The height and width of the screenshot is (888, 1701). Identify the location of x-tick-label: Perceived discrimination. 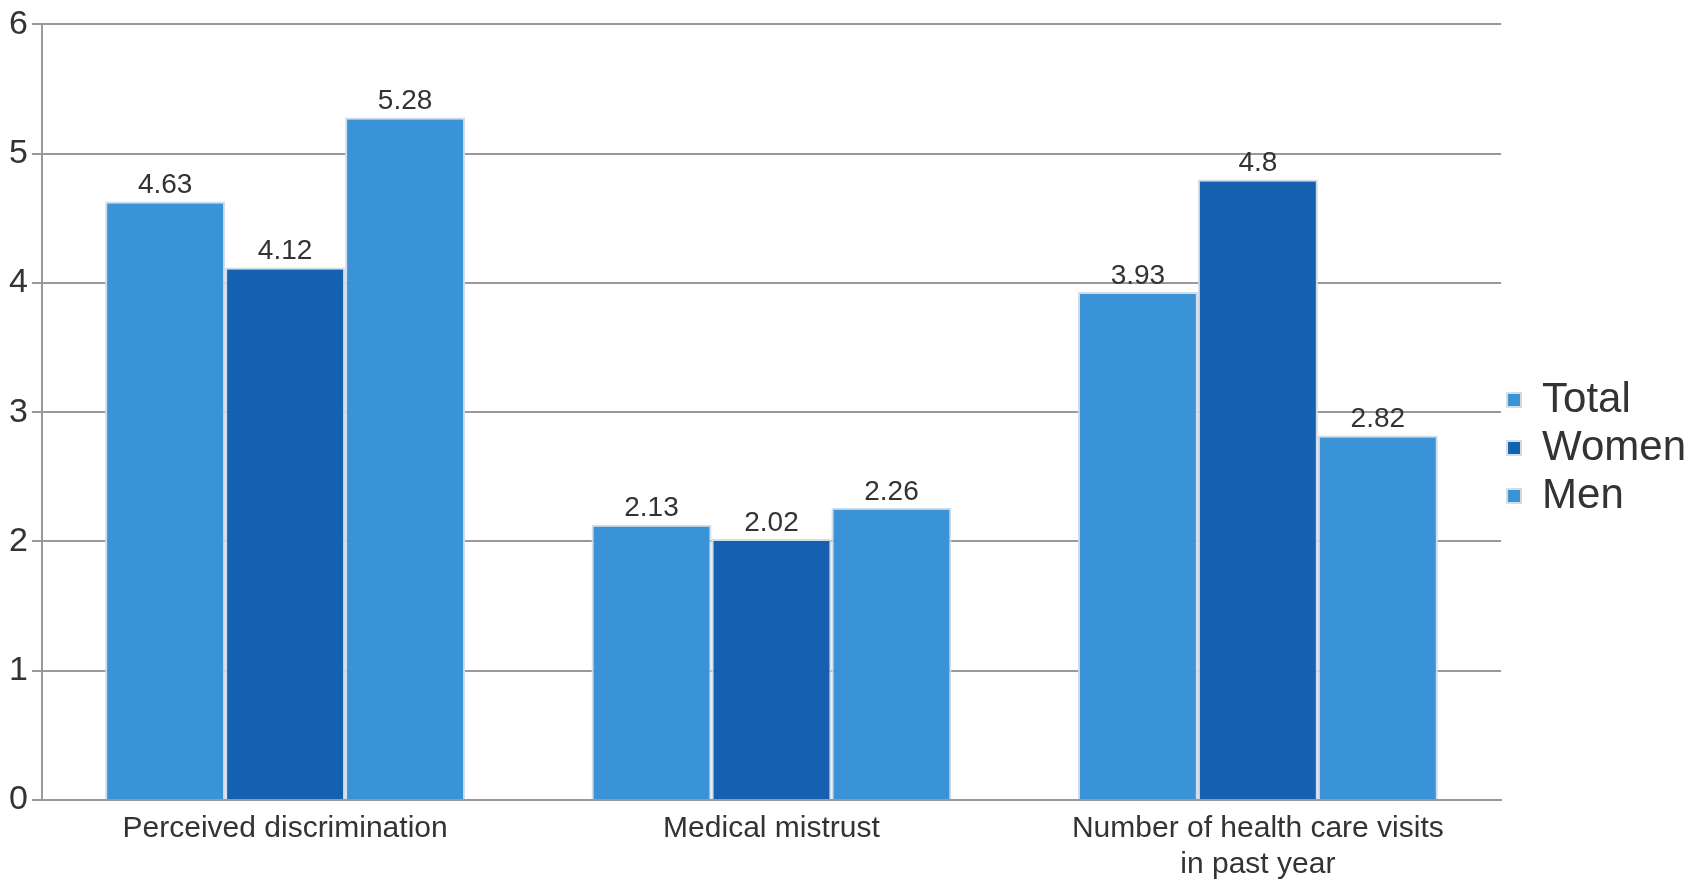
(285, 827).